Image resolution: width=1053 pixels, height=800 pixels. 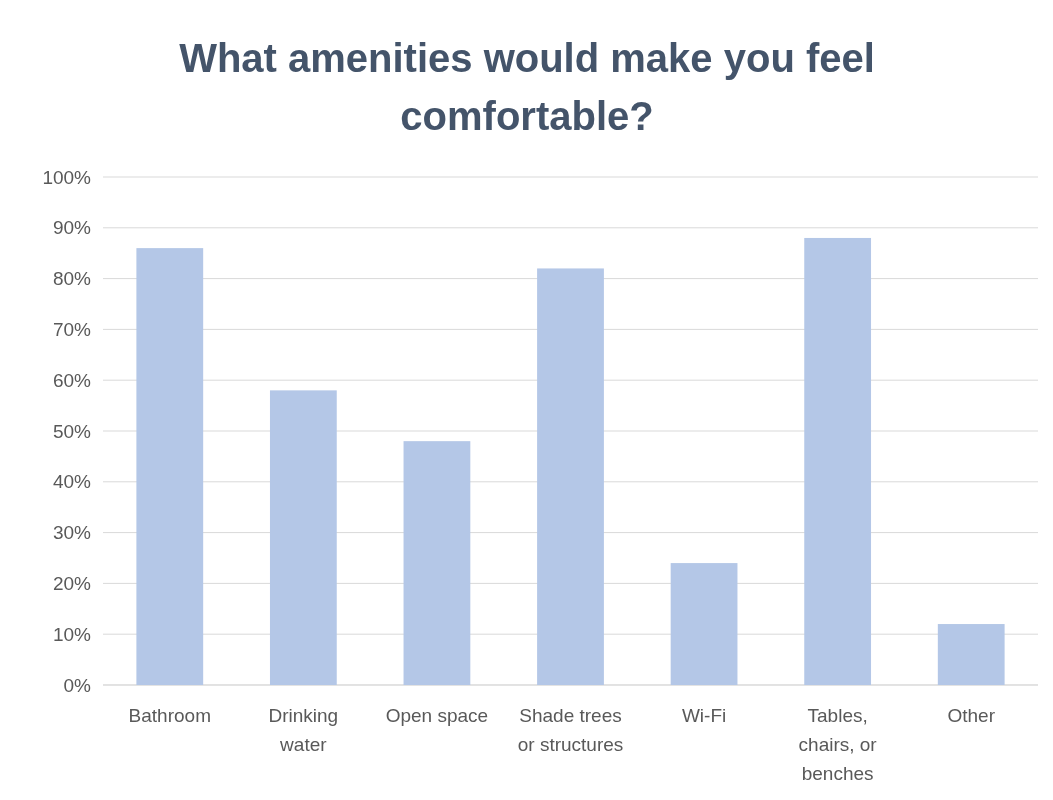 I want to click on y-tick-label: 40%, so click(x=72, y=482).